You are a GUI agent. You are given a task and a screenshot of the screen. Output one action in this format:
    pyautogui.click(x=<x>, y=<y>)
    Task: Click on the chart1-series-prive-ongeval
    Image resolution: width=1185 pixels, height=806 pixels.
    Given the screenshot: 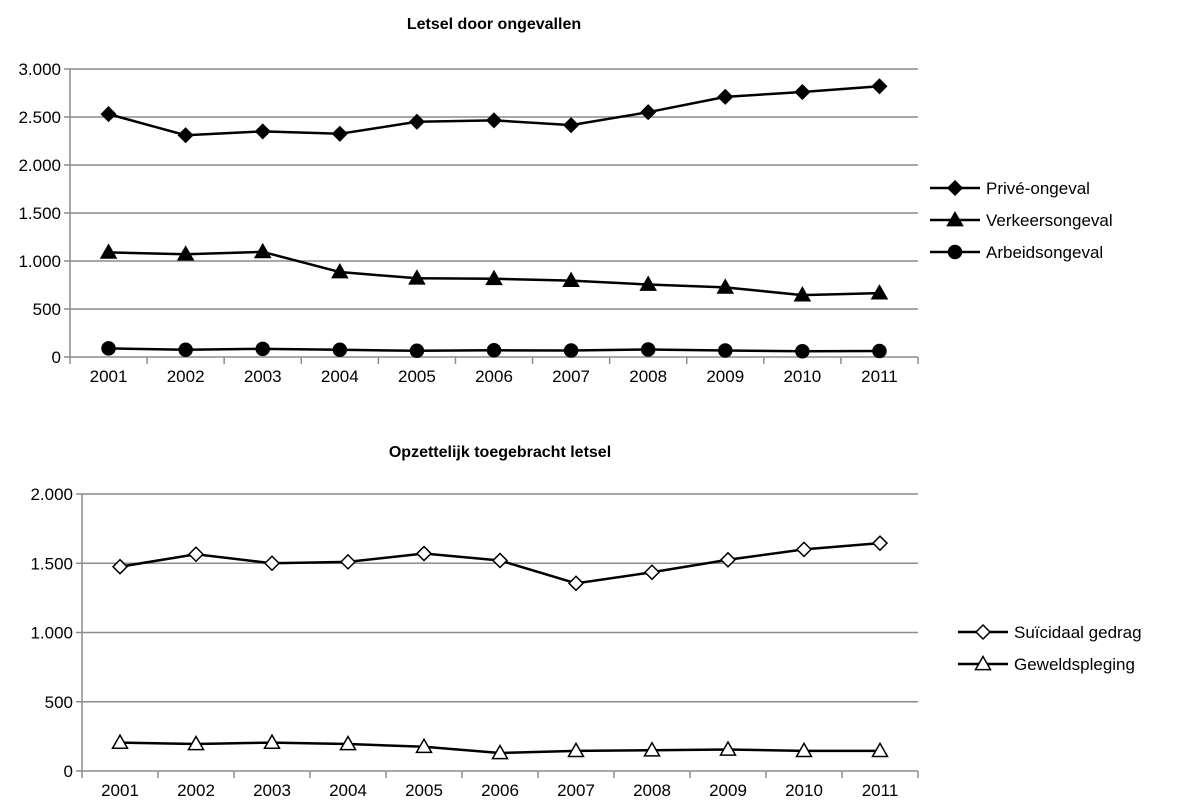 What is the action you would take?
    pyautogui.click(x=494, y=111)
    